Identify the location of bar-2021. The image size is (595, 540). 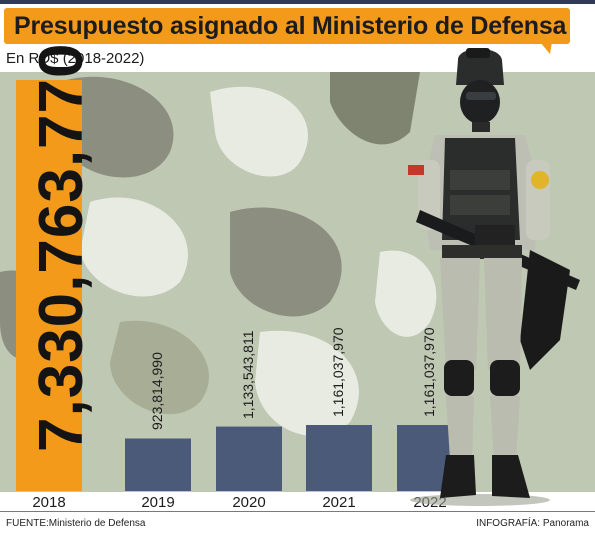
(339, 458).